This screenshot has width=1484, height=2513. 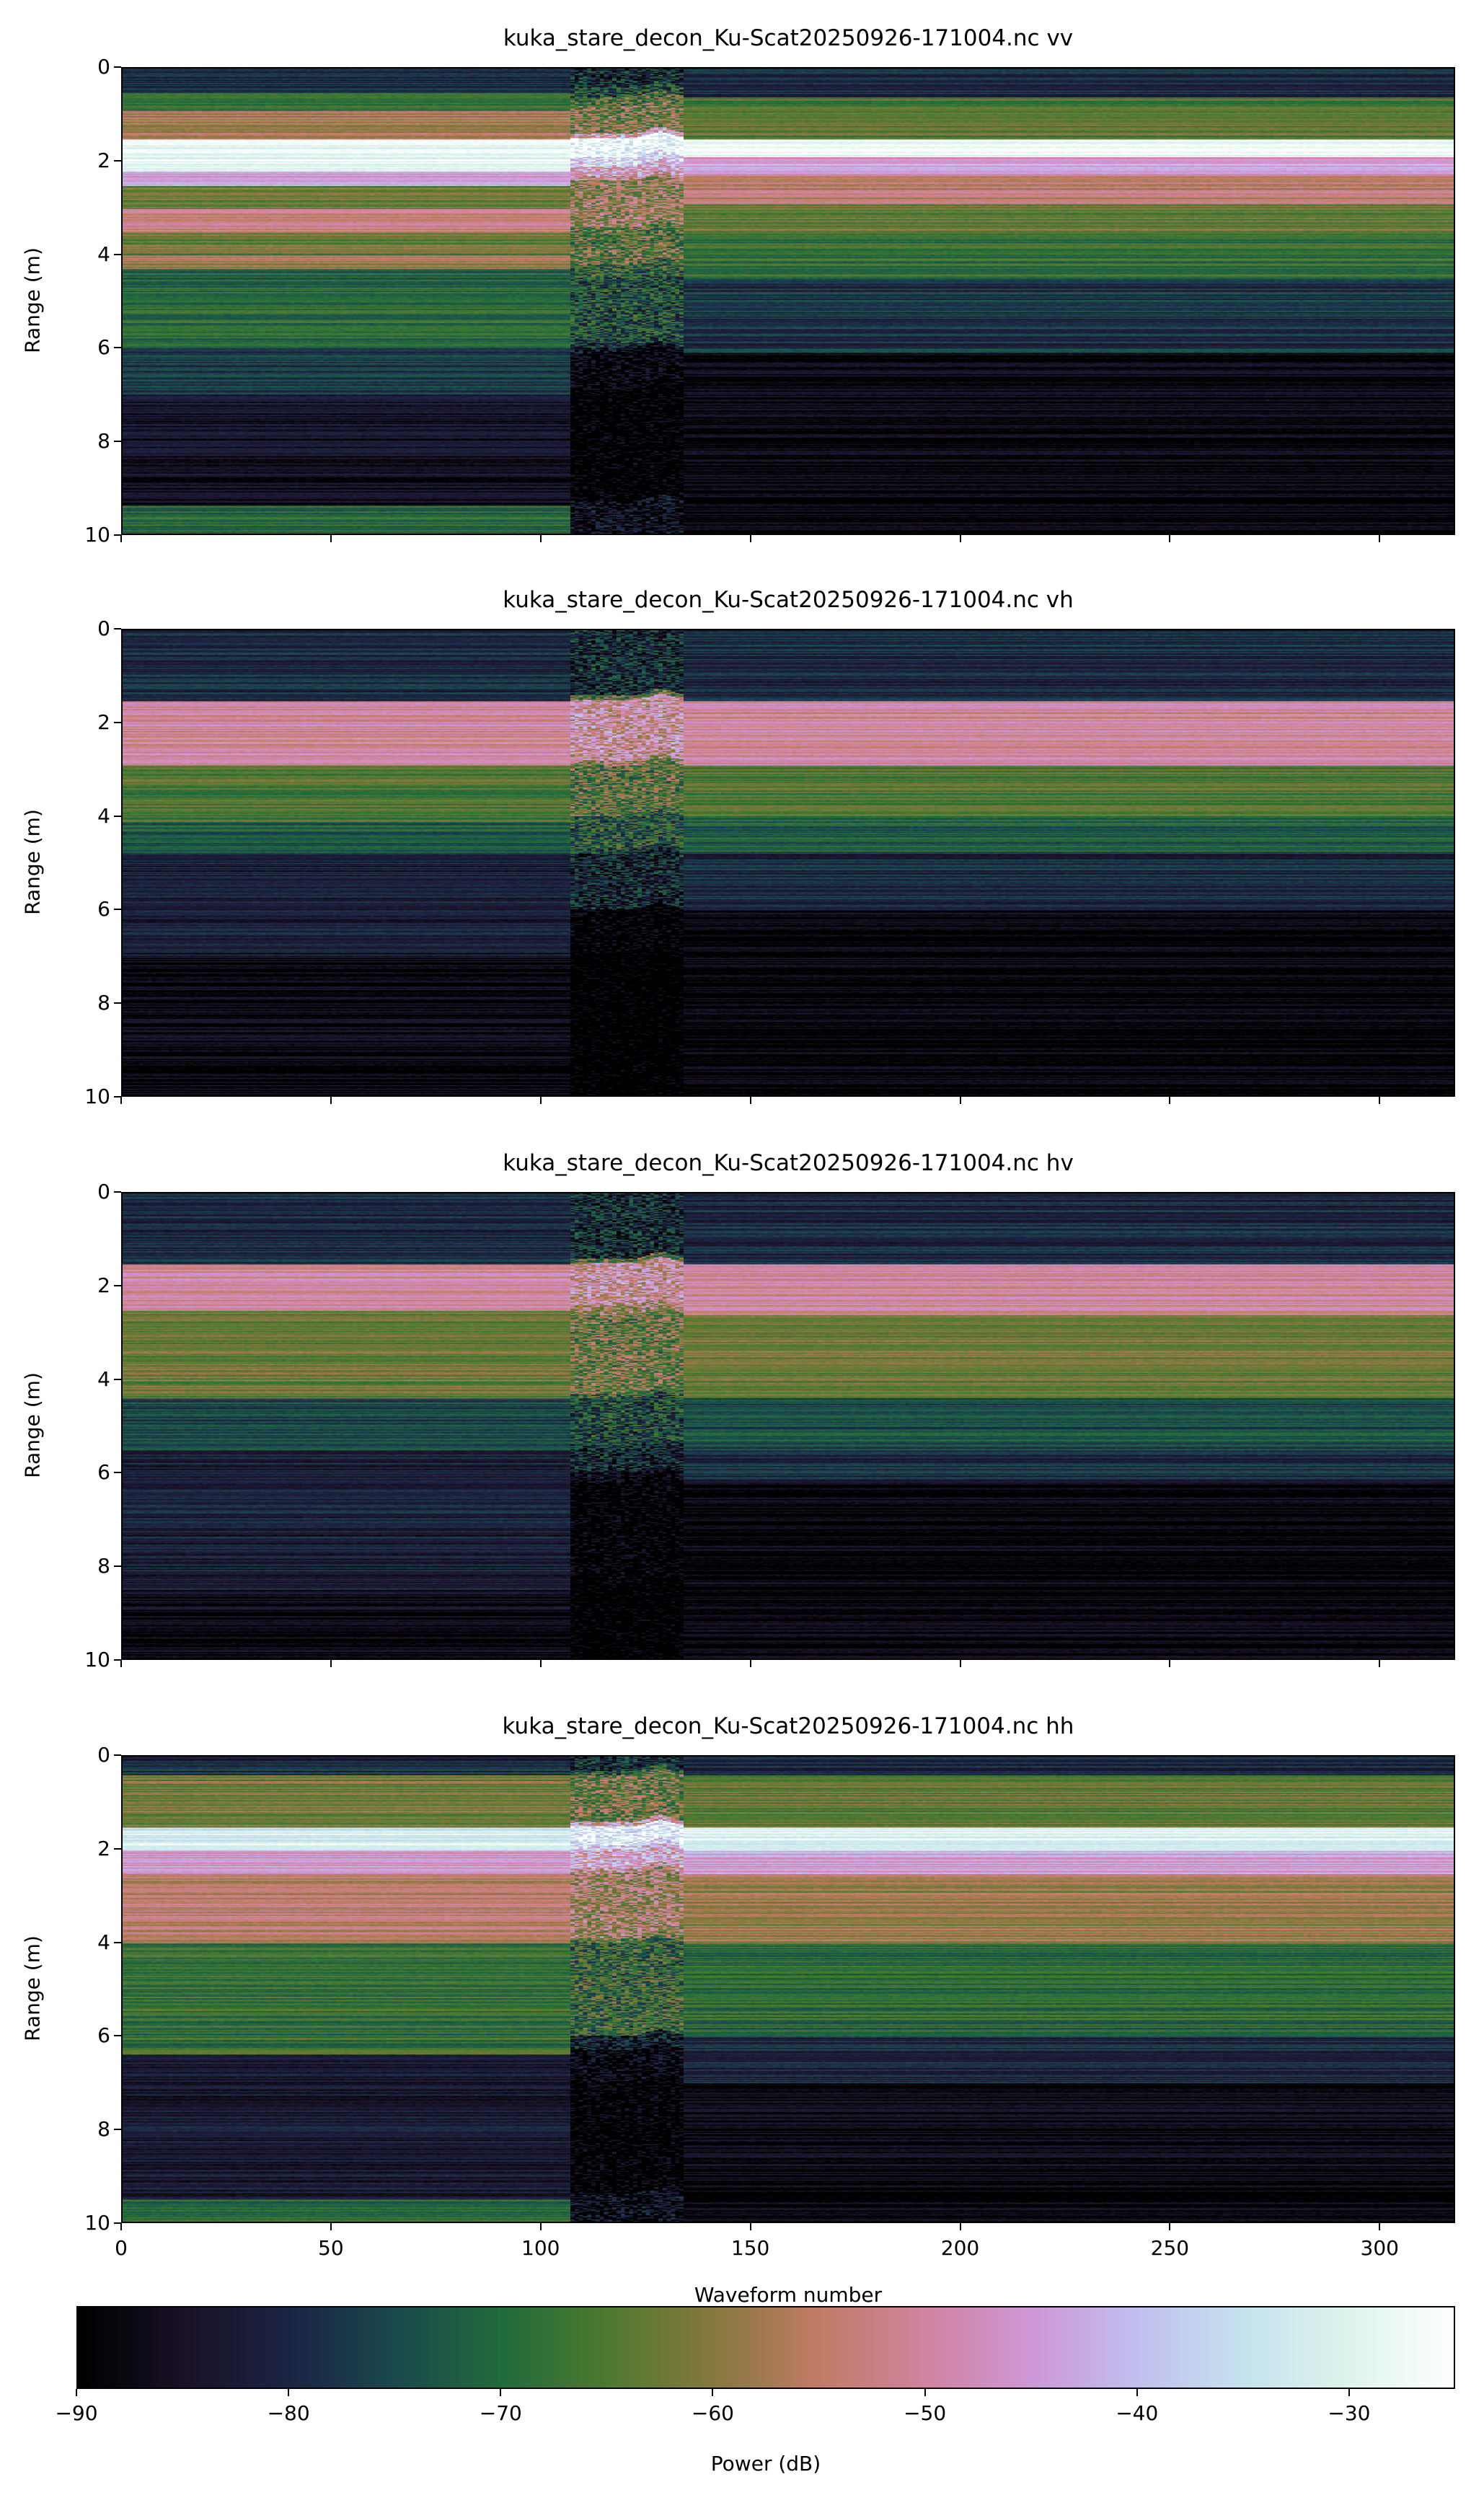 I want to click on x-tick-label: 0, so click(x=121, y=2248).